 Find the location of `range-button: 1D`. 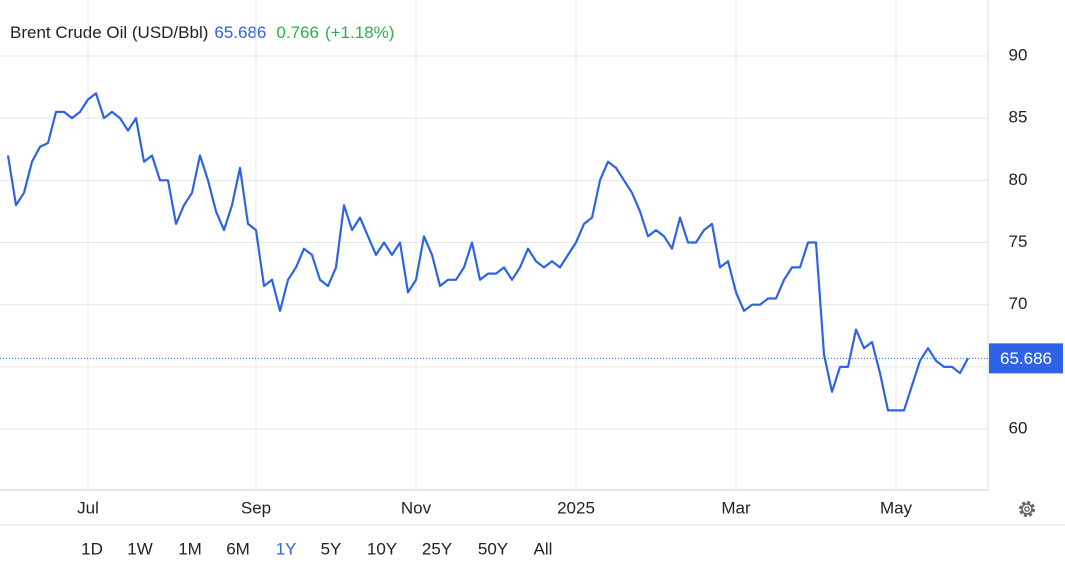

range-button: 1D is located at coordinates (92, 548).